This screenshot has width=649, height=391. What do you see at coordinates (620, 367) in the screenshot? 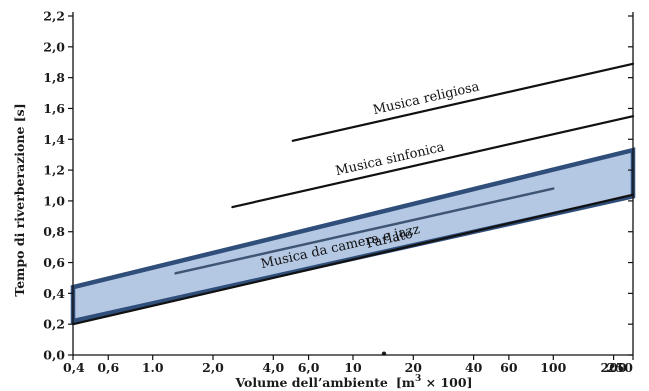
I see `x-tick-label: 250` at bounding box center [620, 367].